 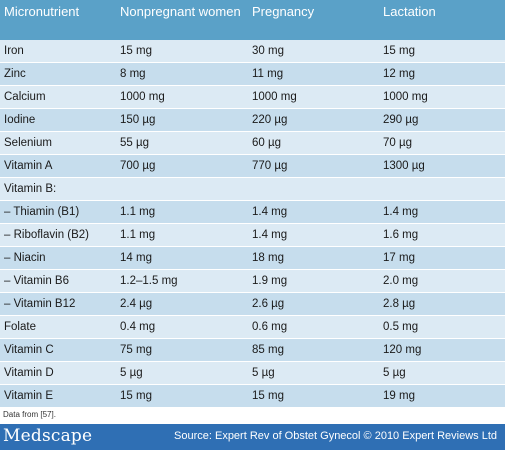 I want to click on cell-nonpregnant: 150 µg, so click(x=138, y=120).